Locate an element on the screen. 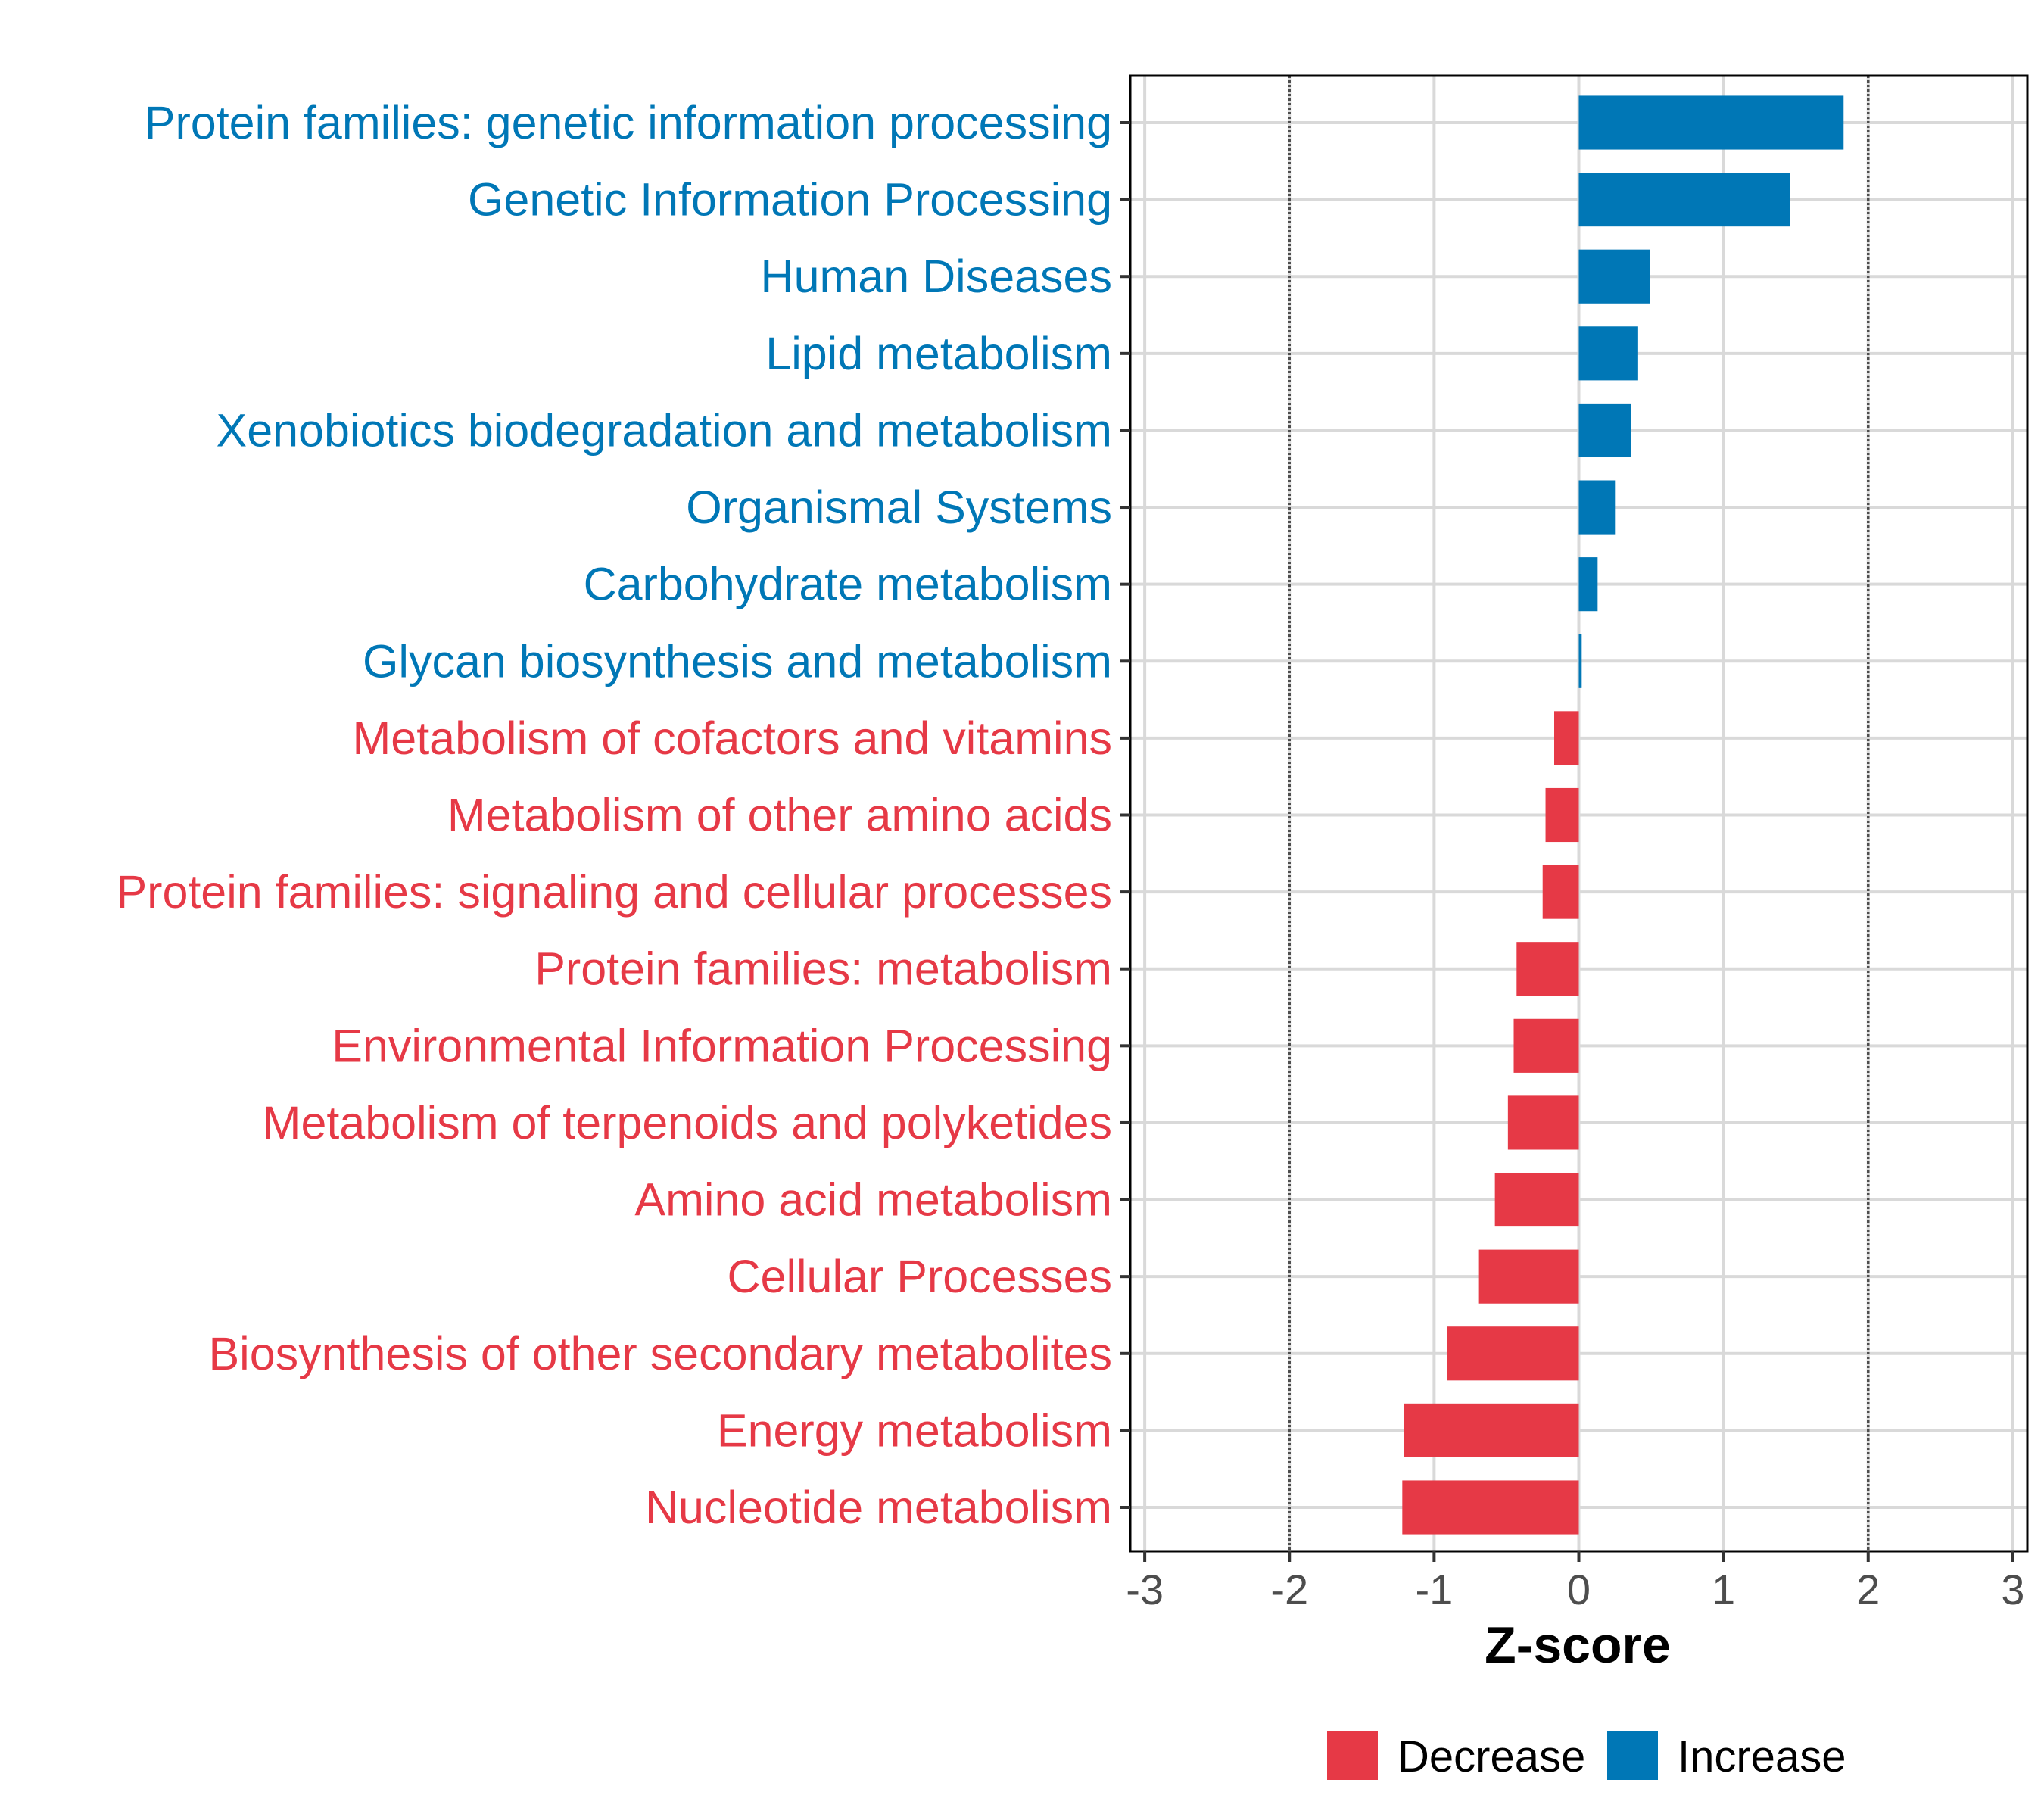 This screenshot has width=2044, height=1817. y-tick-label: Protein families: metabolism is located at coordinates (823, 969).